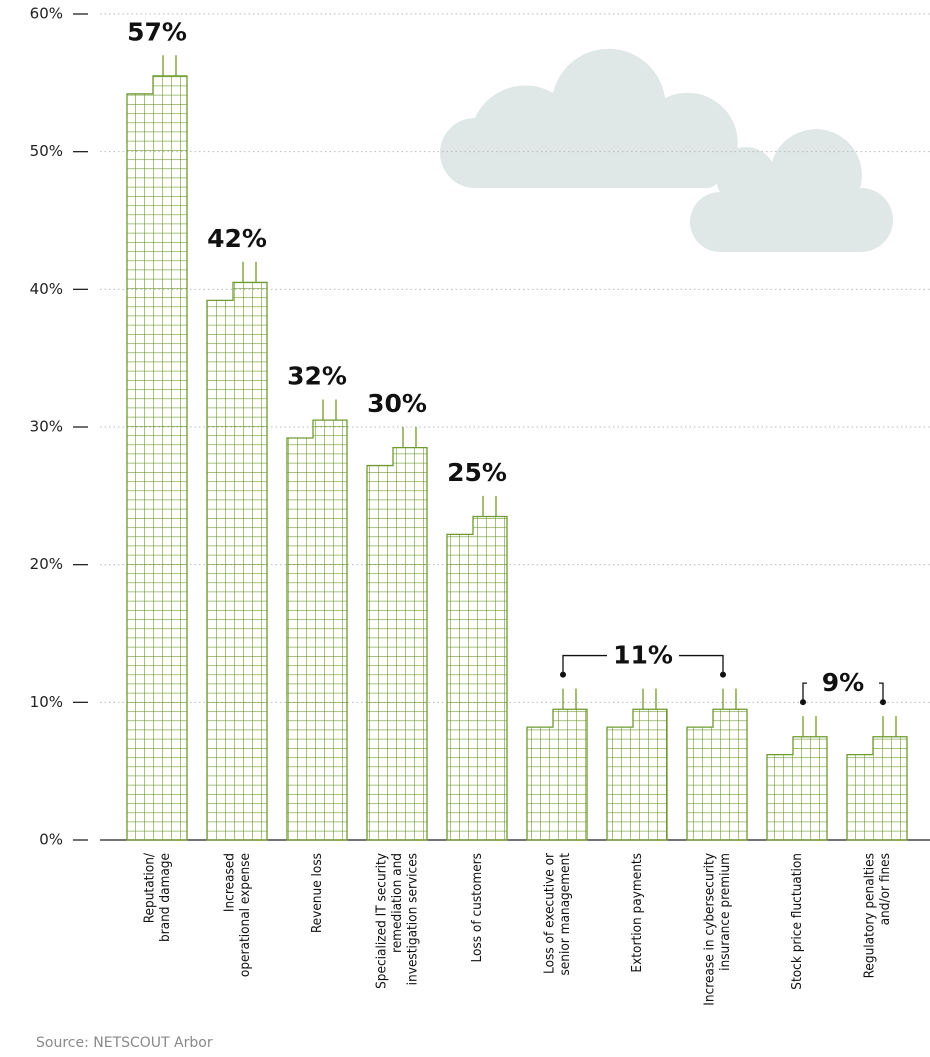  What do you see at coordinates (565, 914) in the screenshot?
I see `x-tick-label: senior management` at bounding box center [565, 914].